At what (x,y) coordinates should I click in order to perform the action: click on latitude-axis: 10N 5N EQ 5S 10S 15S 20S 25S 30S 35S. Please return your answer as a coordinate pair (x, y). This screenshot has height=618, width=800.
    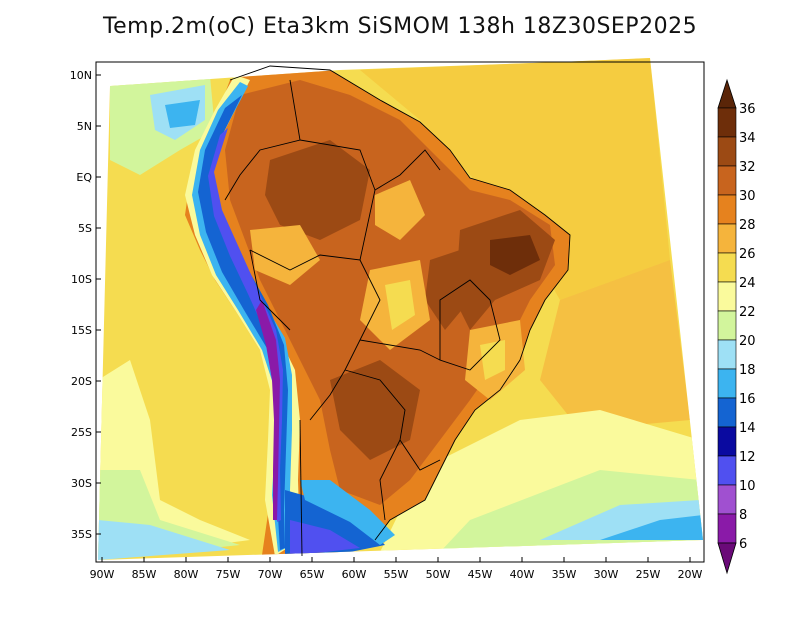
    Looking at the image, I should click on (85, 305).